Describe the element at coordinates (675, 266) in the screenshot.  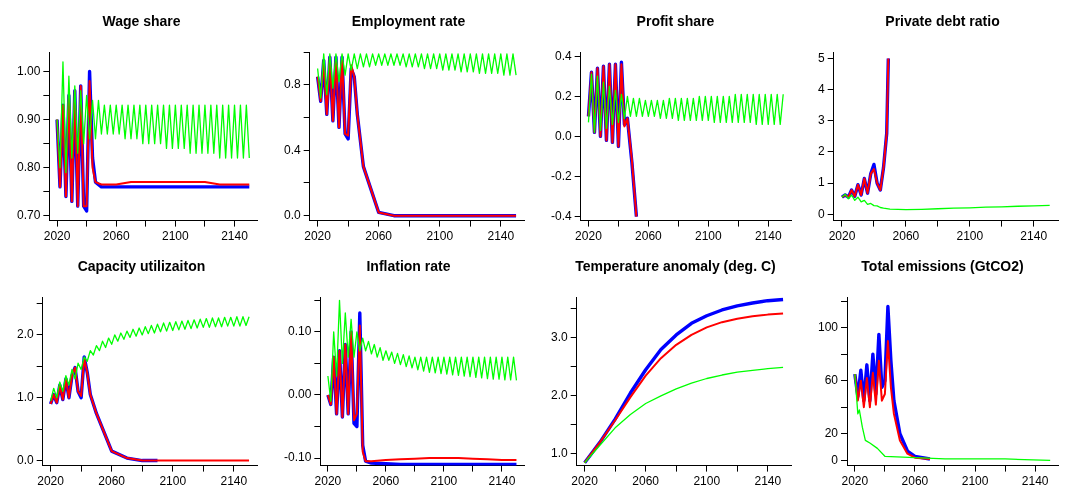
I see `chart-title: Temperature anomaly (deg. C)` at that location.